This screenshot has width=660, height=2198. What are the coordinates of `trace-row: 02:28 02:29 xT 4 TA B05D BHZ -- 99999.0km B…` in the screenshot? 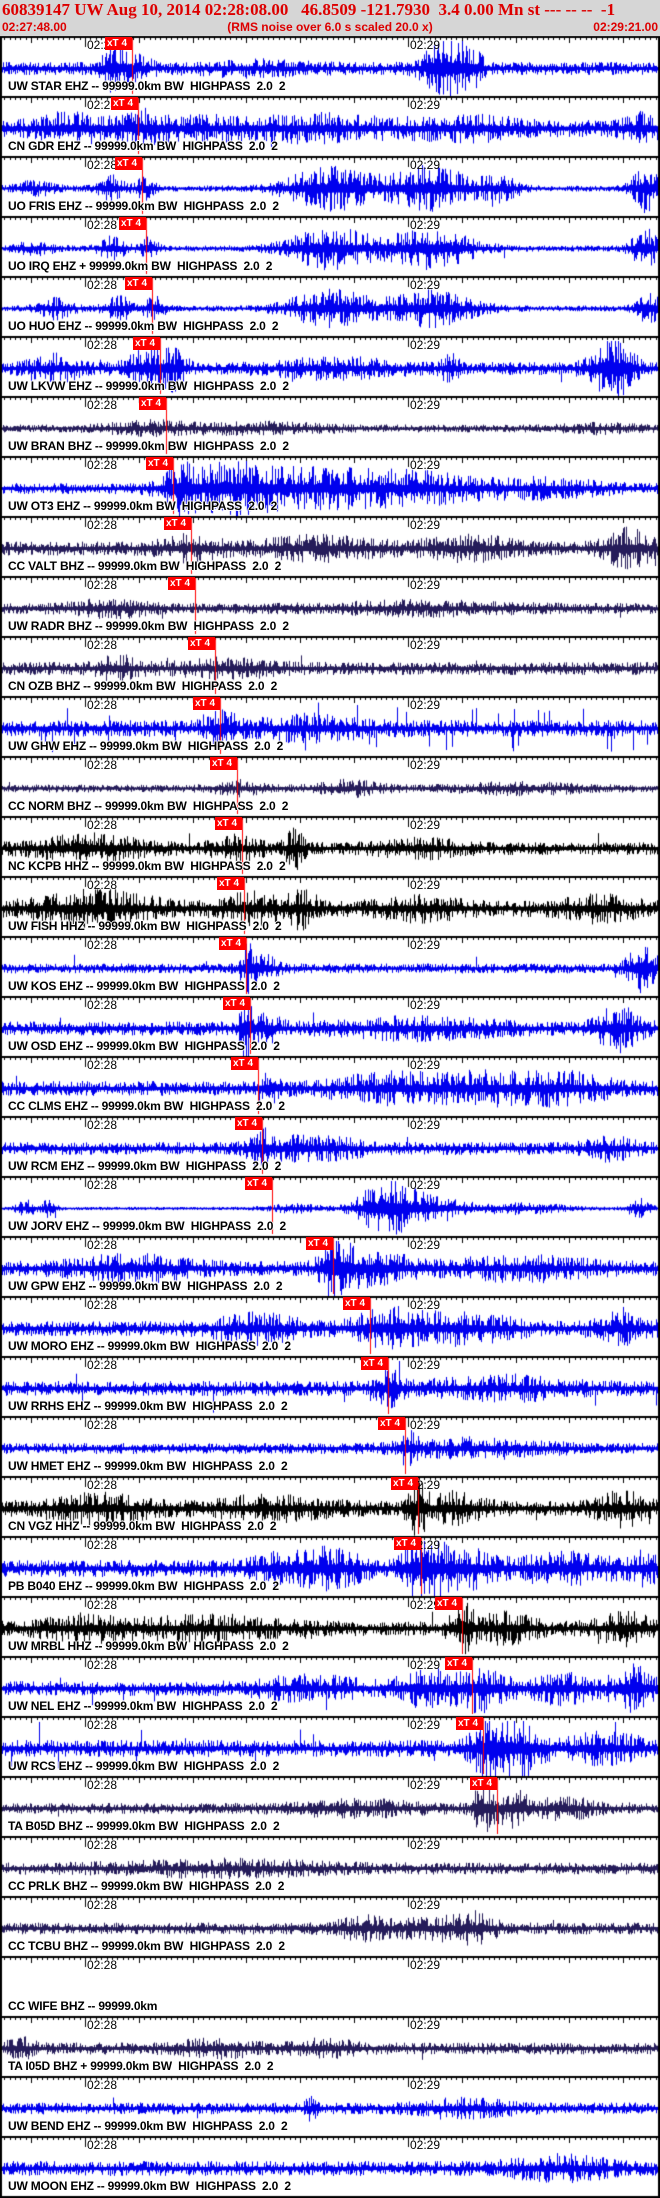 It's located at (330, 1806).